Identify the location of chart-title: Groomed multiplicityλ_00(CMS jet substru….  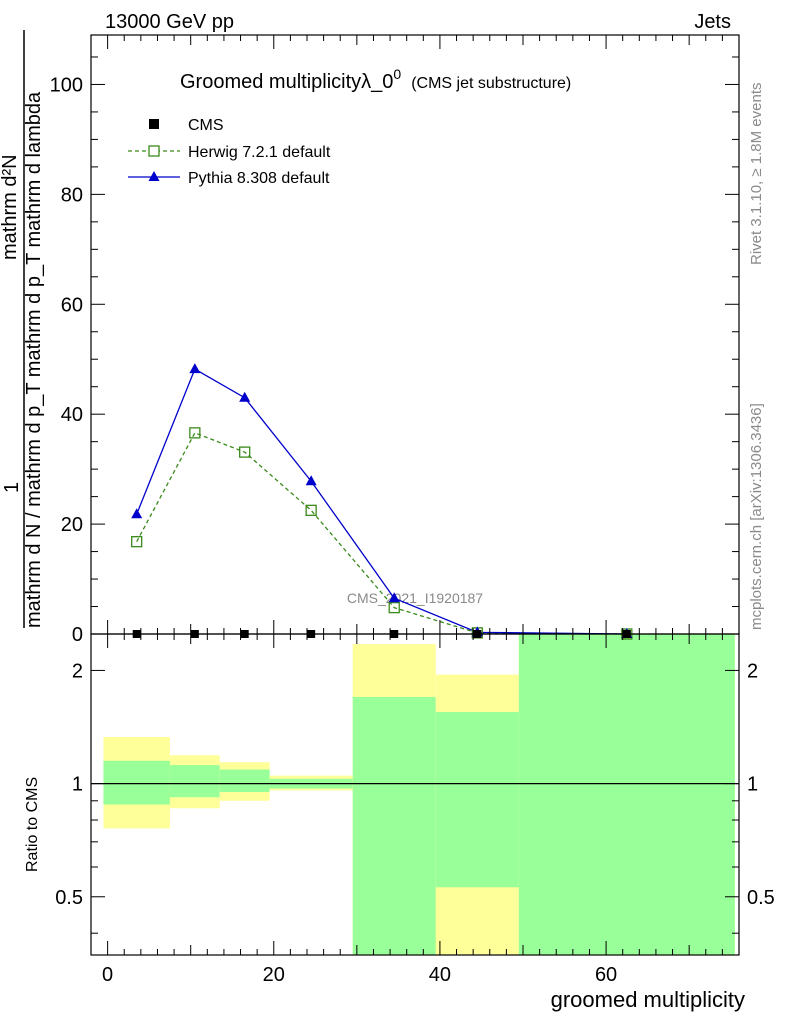
(375, 79).